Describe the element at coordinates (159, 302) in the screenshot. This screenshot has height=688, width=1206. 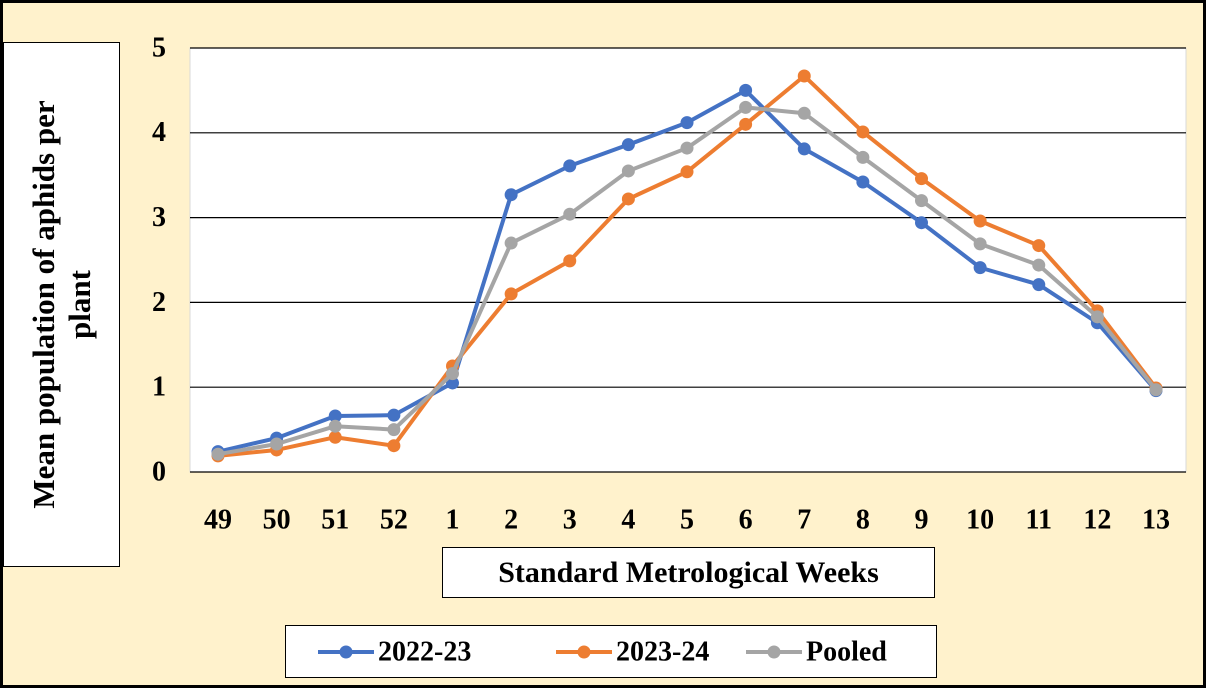
I see `y-tick-label: 2` at that location.